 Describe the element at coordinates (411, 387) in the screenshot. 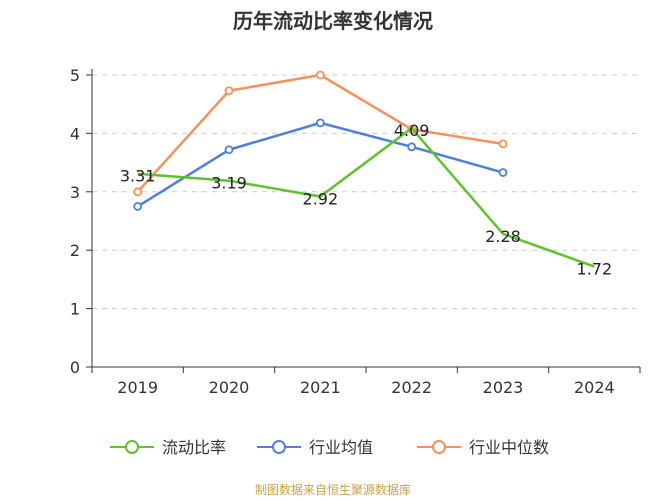

I see `x-tick-label: 2022` at that location.